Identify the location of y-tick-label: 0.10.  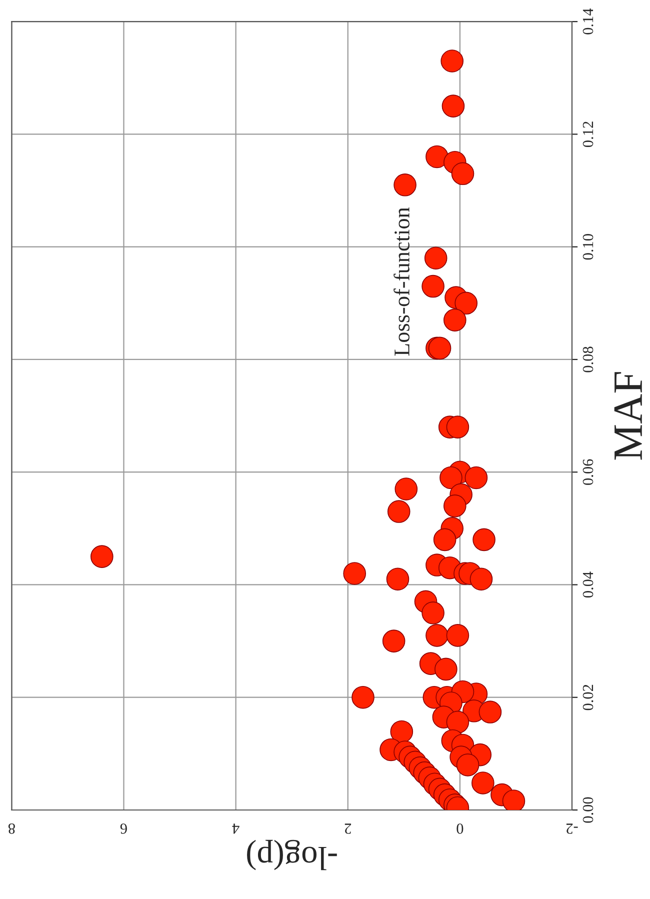
(588, 247).